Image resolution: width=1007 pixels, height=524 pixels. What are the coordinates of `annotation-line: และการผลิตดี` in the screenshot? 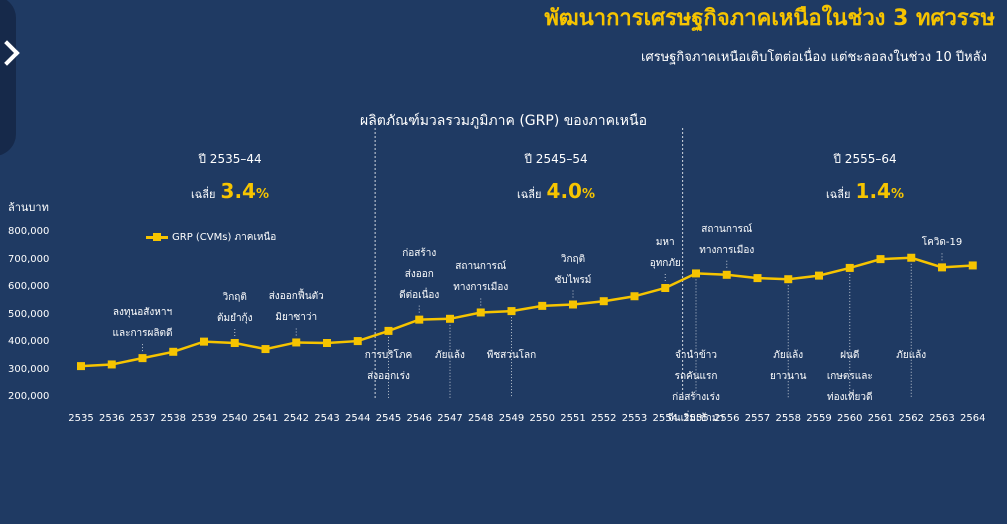 It's located at (142, 334).